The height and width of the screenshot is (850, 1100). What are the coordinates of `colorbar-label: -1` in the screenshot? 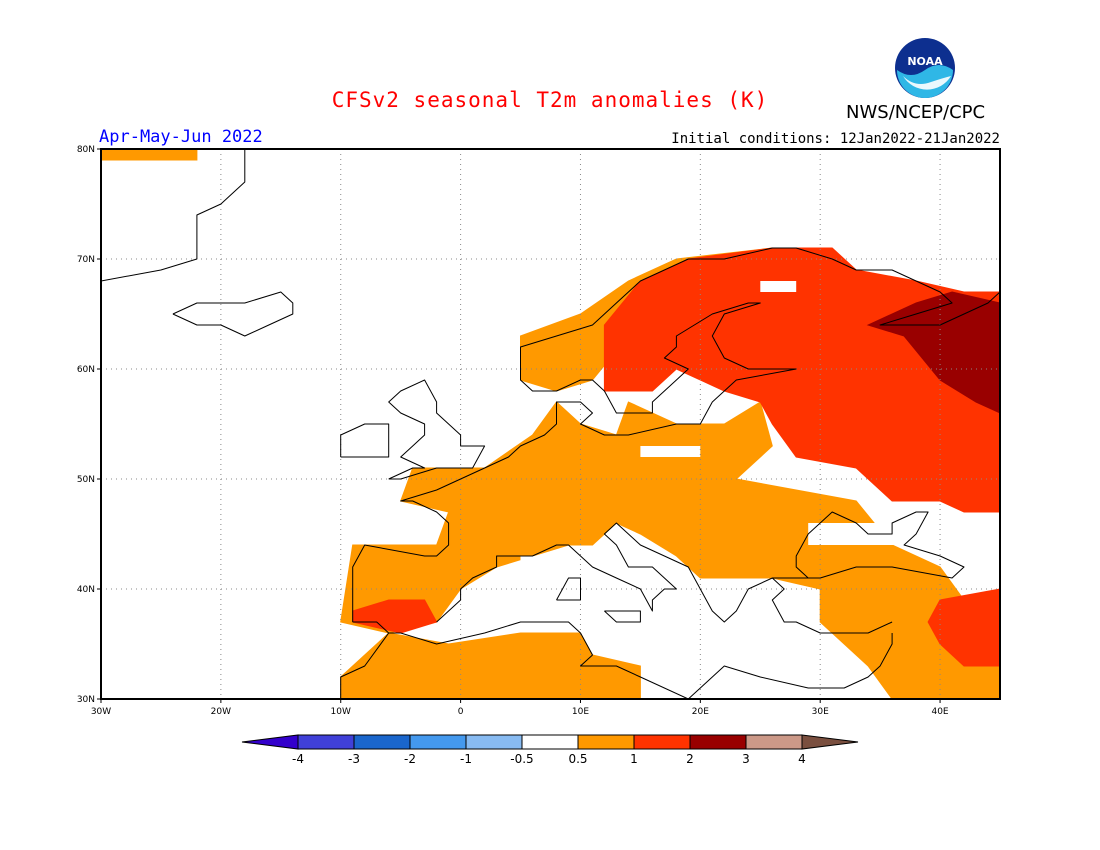 It's located at (466, 759).